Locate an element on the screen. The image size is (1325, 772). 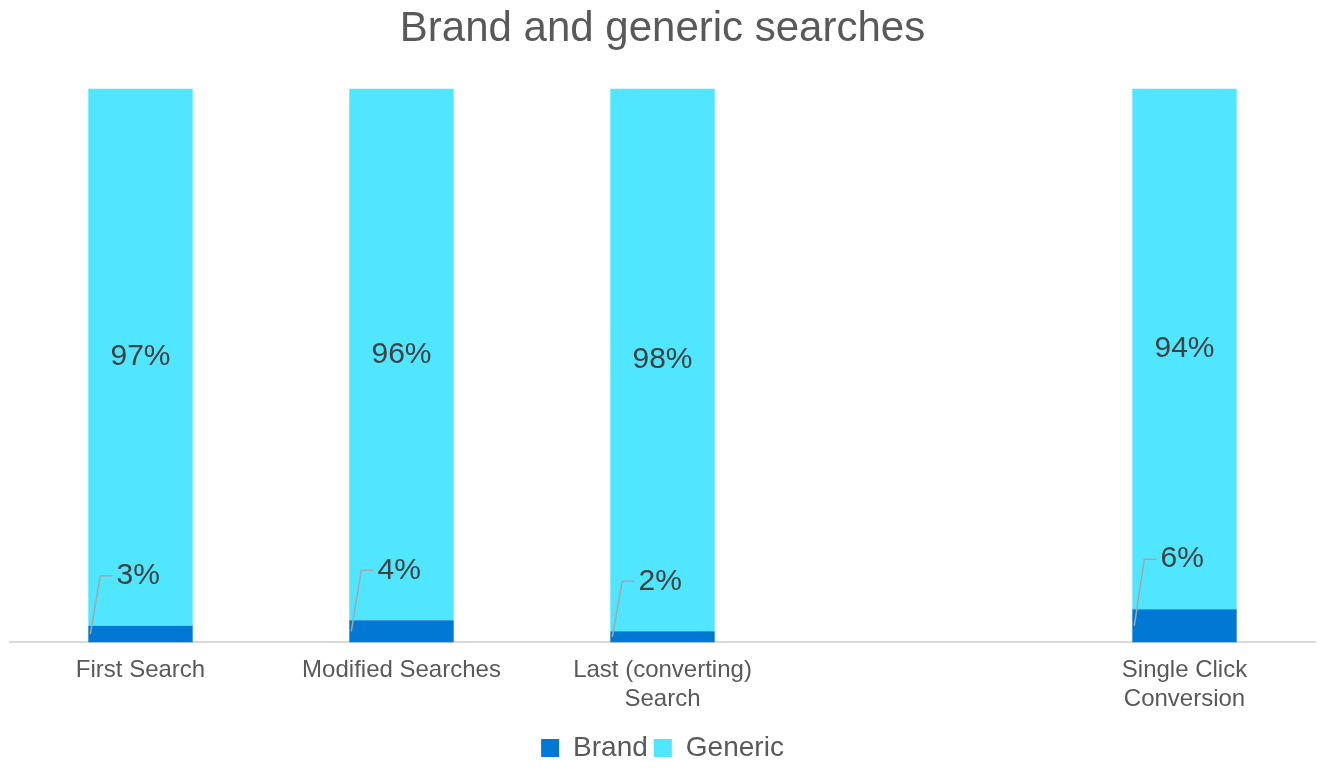
data-label: 96% is located at coordinates (401, 352).